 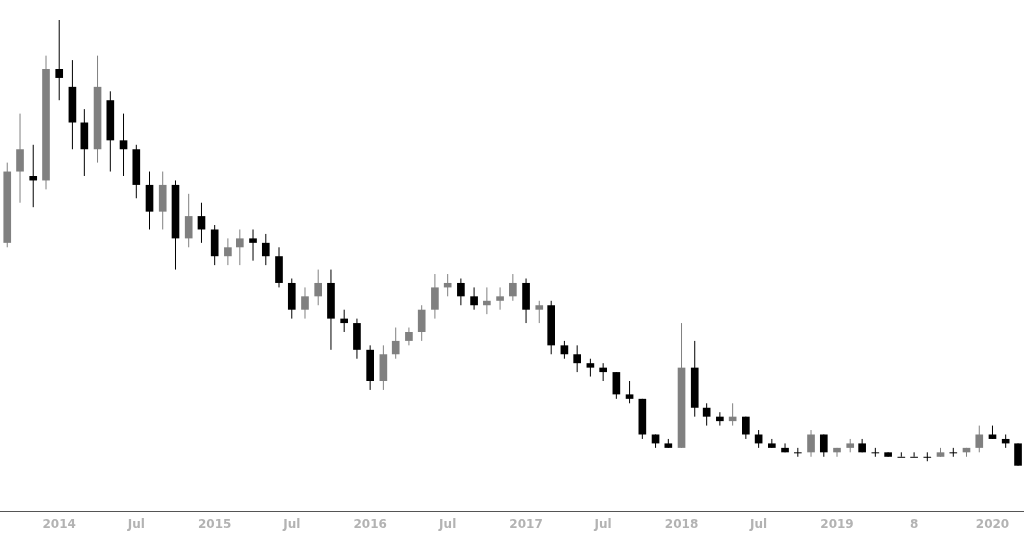 I want to click on x-tick-label: 2017, so click(x=526, y=523).